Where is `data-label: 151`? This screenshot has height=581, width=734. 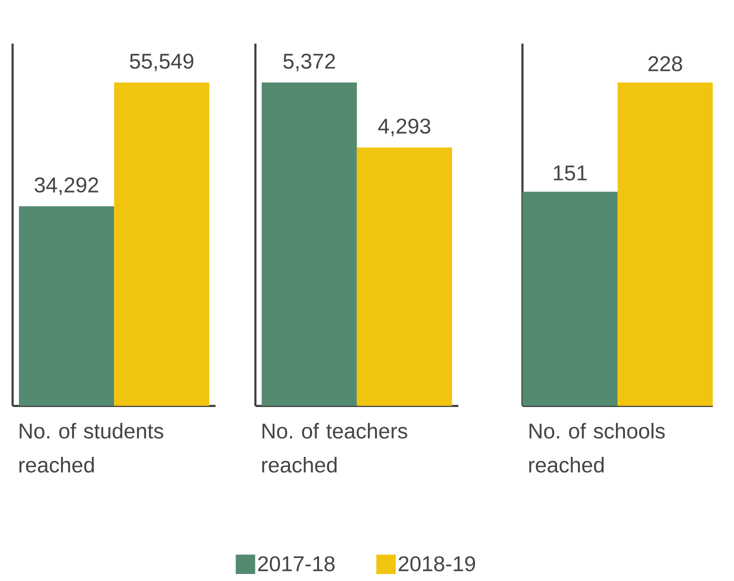
data-label: 151 is located at coordinates (570, 173).